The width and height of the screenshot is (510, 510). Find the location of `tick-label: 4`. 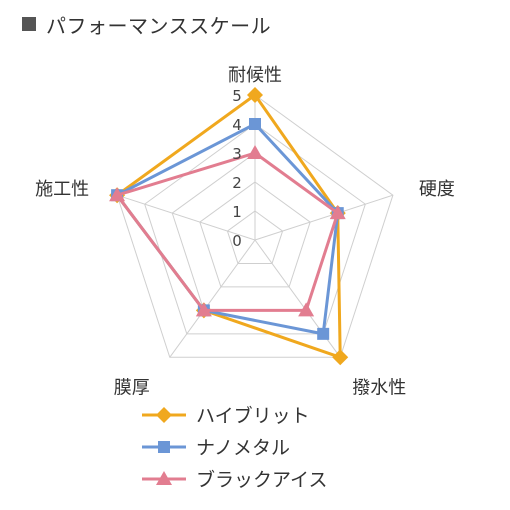

tick-label: 4 is located at coordinates (237, 125).